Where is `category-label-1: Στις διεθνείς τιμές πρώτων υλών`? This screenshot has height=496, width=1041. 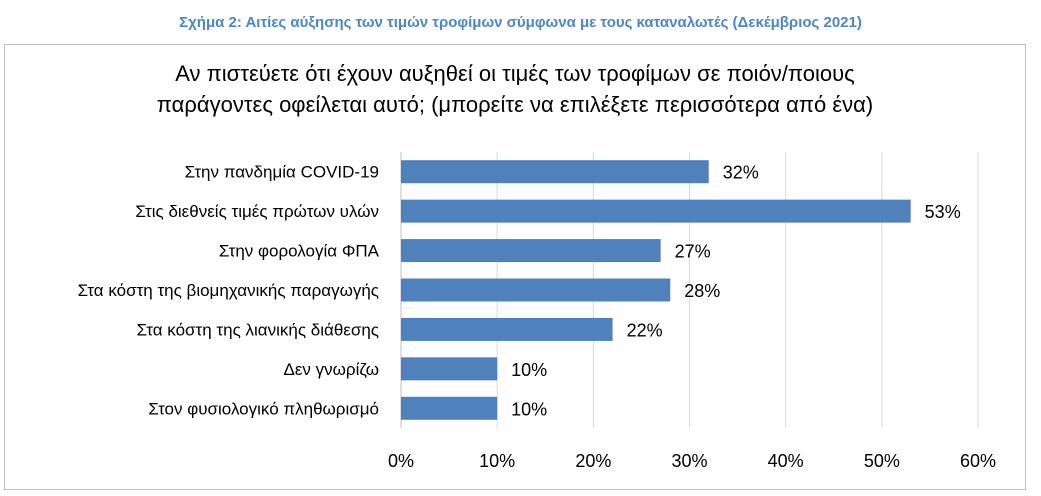
category-label-1: Στις διεθνείς τιμές πρώτων υλών is located at coordinates (257, 211).